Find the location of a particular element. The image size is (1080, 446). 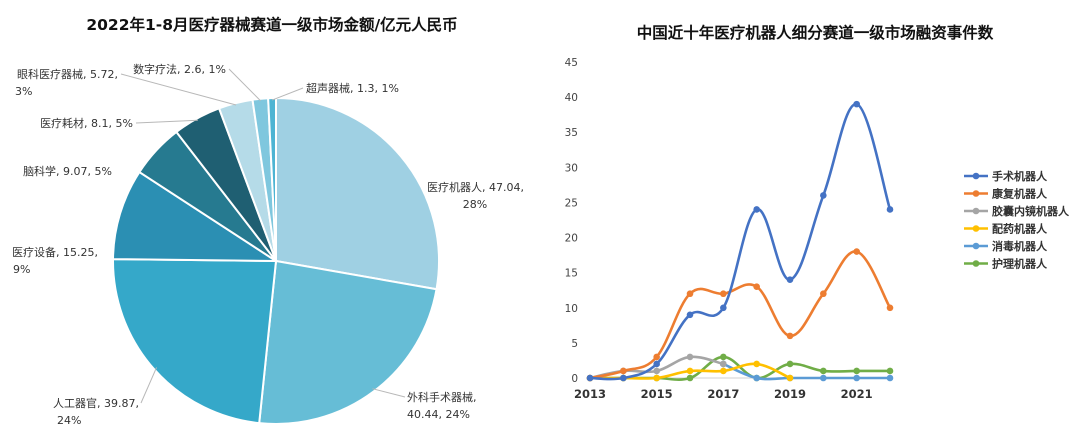

legend-item: 护理机器人 is located at coordinates (1006, 264).